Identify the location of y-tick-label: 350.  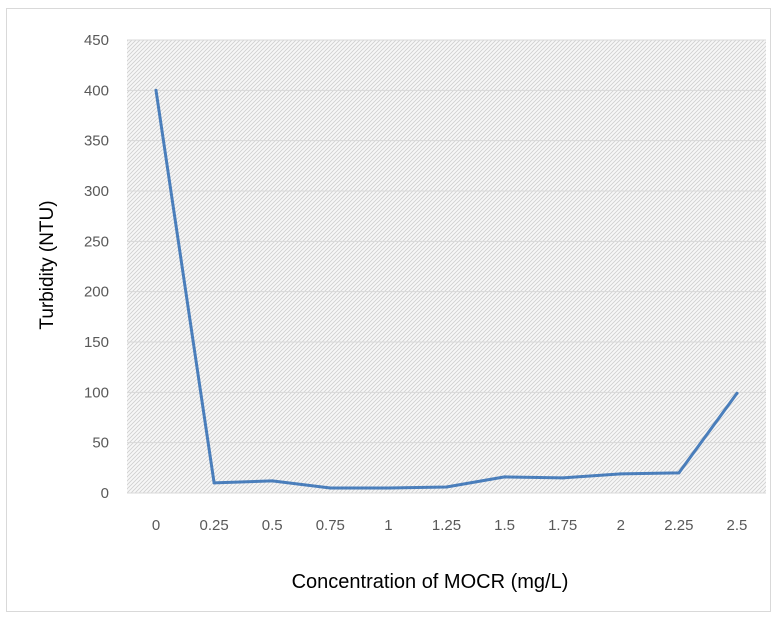
(96, 141).